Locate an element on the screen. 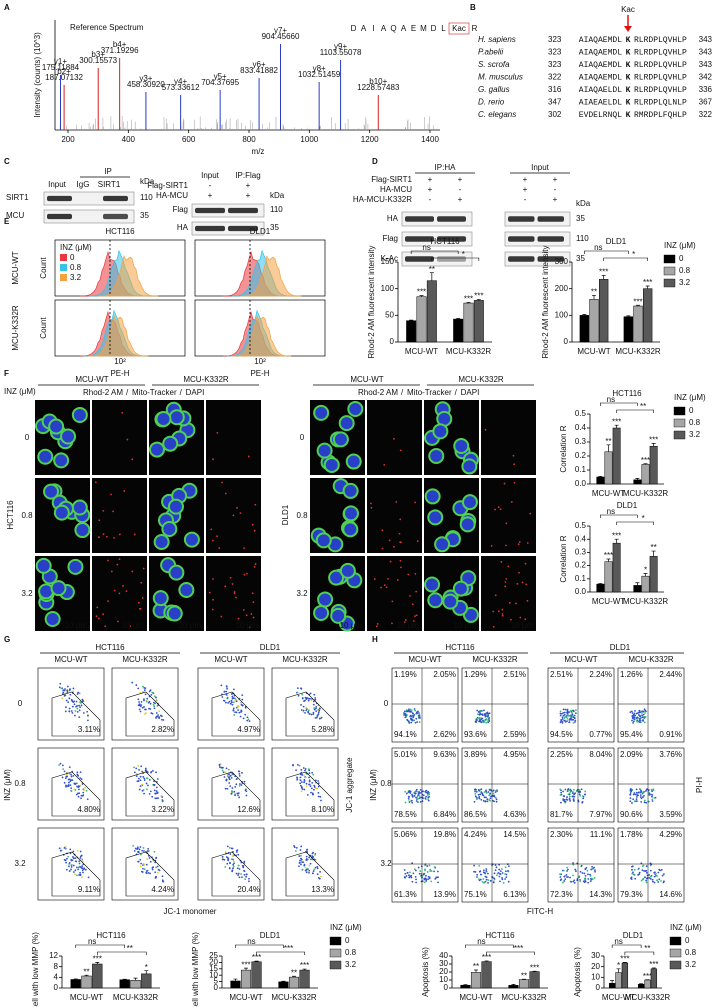  y-tick-label: 100 is located at coordinates (388, 288).